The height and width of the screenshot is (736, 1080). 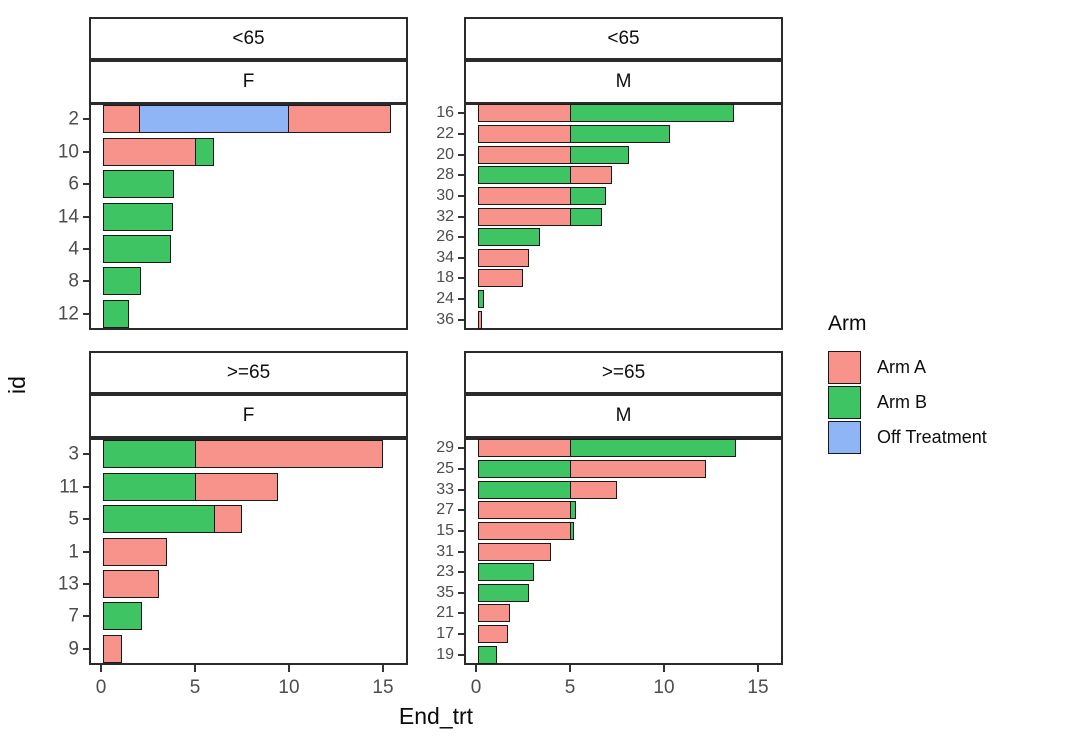 I want to click on y-tick-label-id-13: 13, so click(x=68, y=584).